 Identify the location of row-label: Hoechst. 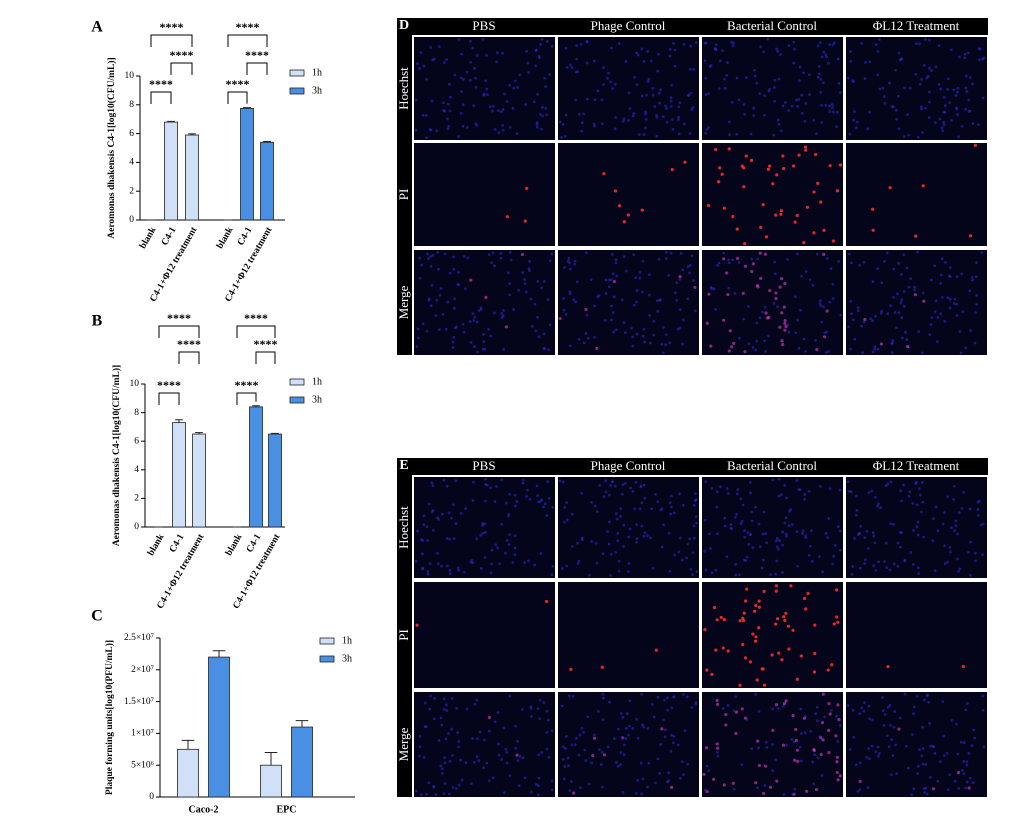
(403, 527).